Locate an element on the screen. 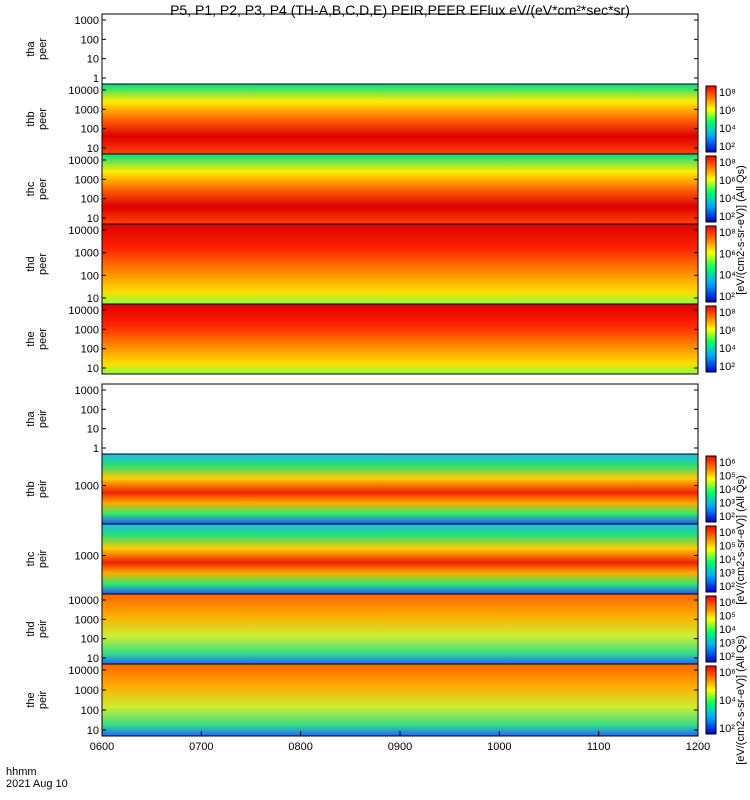 This screenshot has height=800, width=750. thb-peir-cbar-label: 10² is located at coordinates (727, 517).